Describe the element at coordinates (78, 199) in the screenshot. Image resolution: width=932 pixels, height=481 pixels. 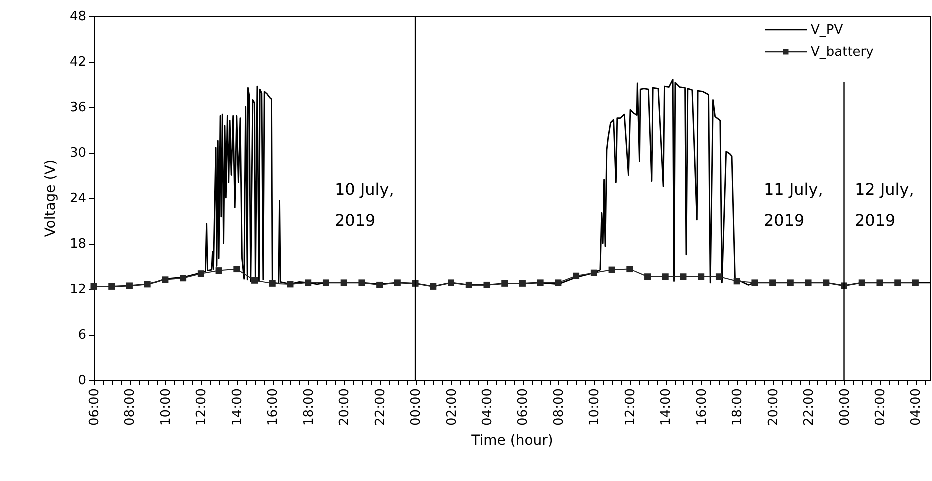
I see `y-tick-label: 24` at that location.